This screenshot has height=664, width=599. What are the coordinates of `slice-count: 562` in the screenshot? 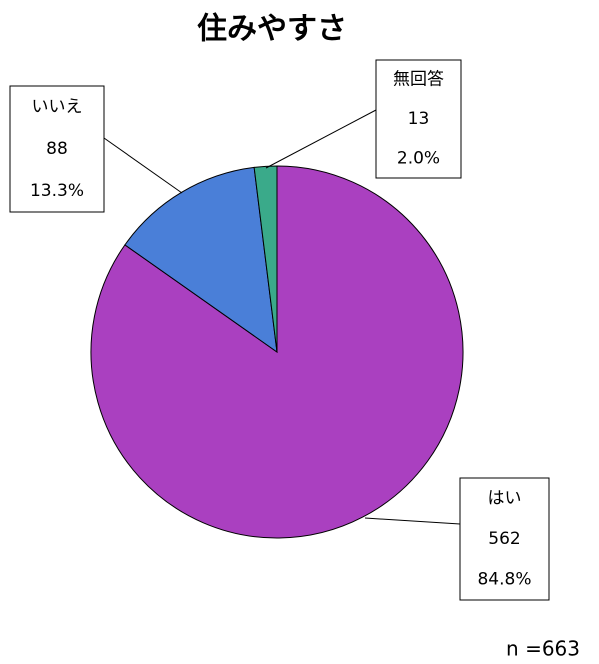 It's located at (504, 539).